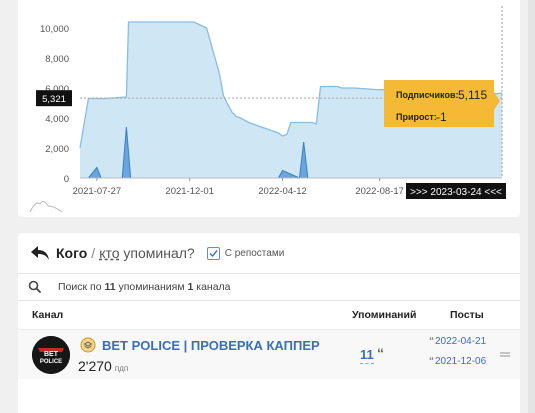  I want to click on who-label: Кого, so click(72, 253).